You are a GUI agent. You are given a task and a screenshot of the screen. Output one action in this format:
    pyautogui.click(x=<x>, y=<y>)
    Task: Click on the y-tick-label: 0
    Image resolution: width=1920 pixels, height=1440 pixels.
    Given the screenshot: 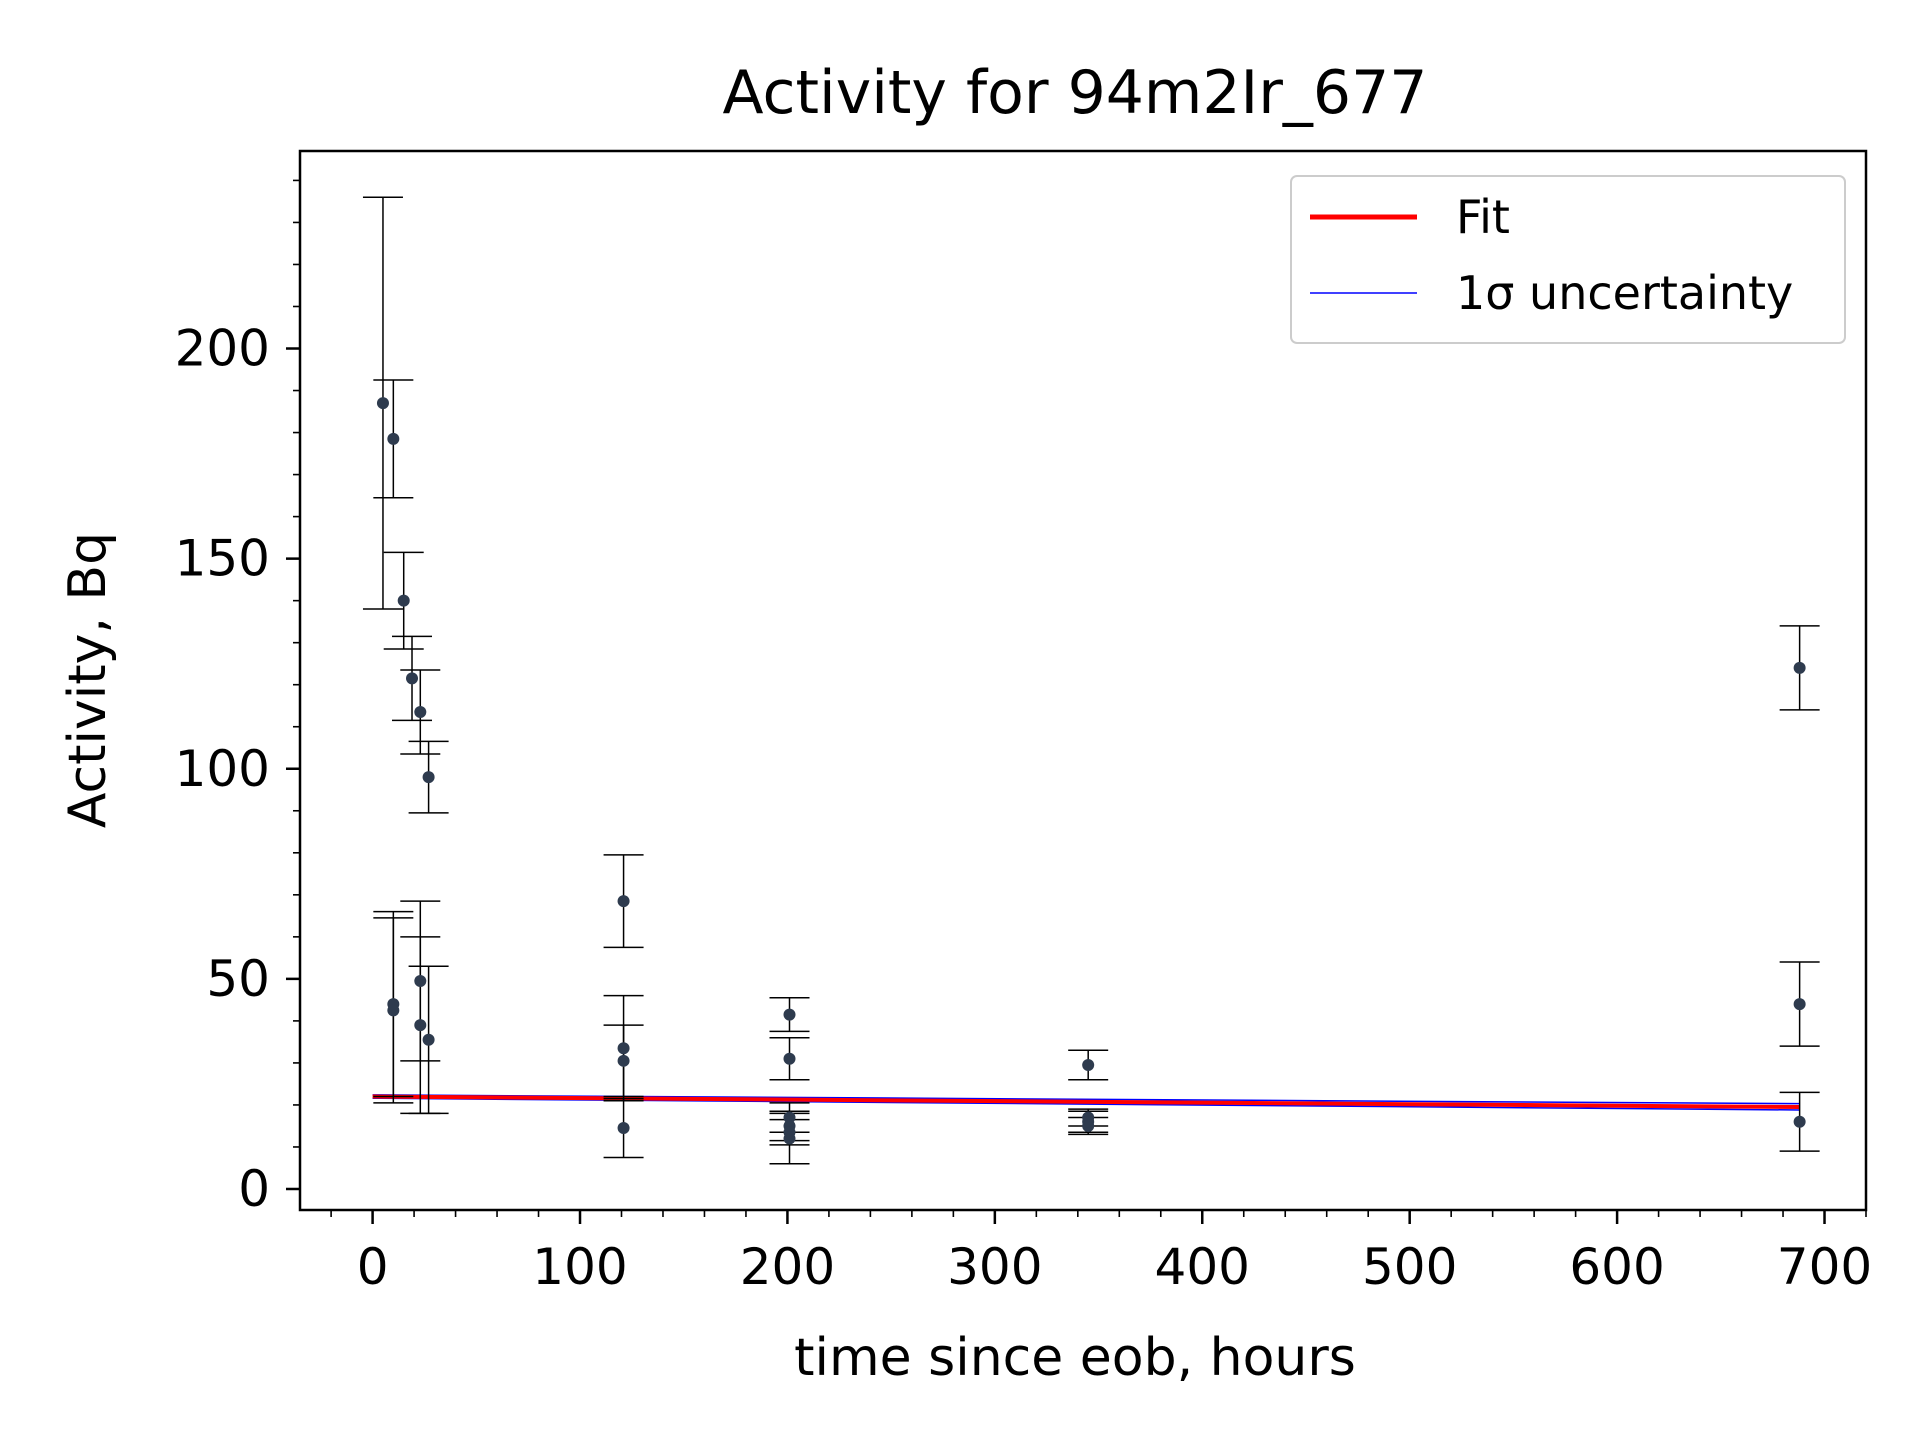 What is the action you would take?
    pyautogui.click(x=254, y=1189)
    